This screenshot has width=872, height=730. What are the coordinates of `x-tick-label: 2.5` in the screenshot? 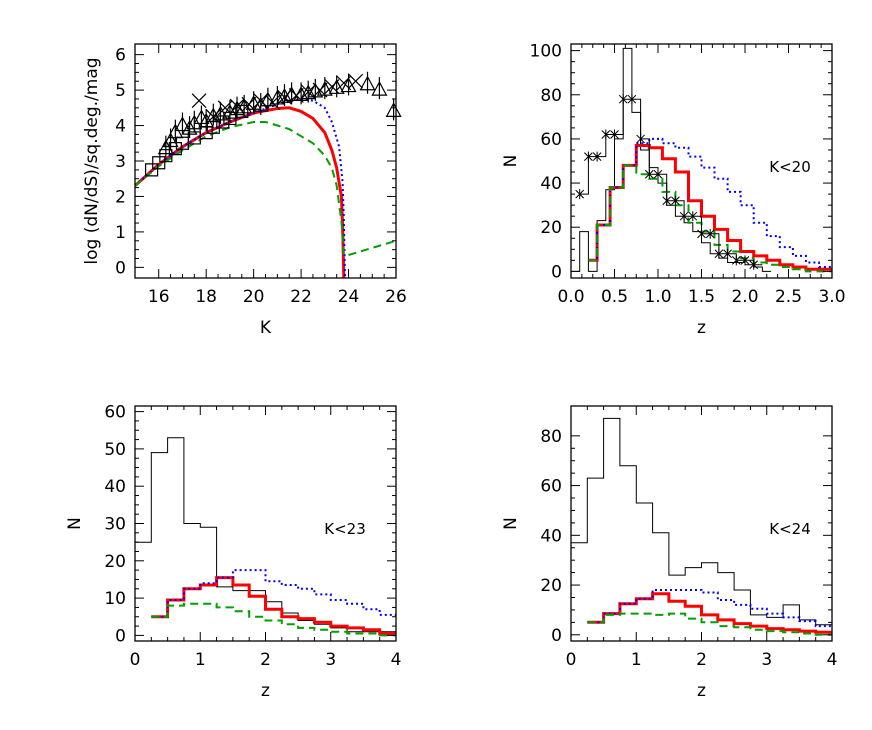 It's located at (788, 297).